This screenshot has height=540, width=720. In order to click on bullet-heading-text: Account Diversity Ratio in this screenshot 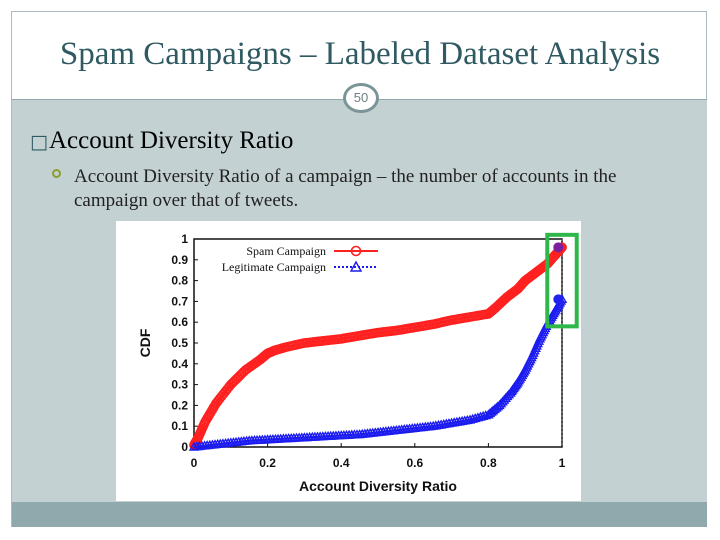, I will do `click(171, 140)`.